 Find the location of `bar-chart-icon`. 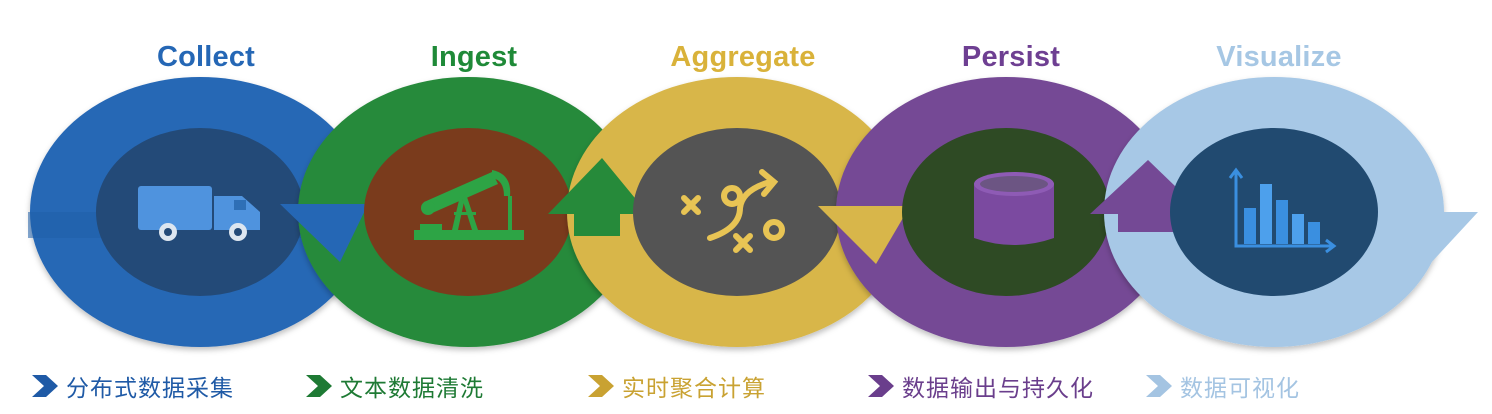

bar-chart-icon is located at coordinates (1282, 210).